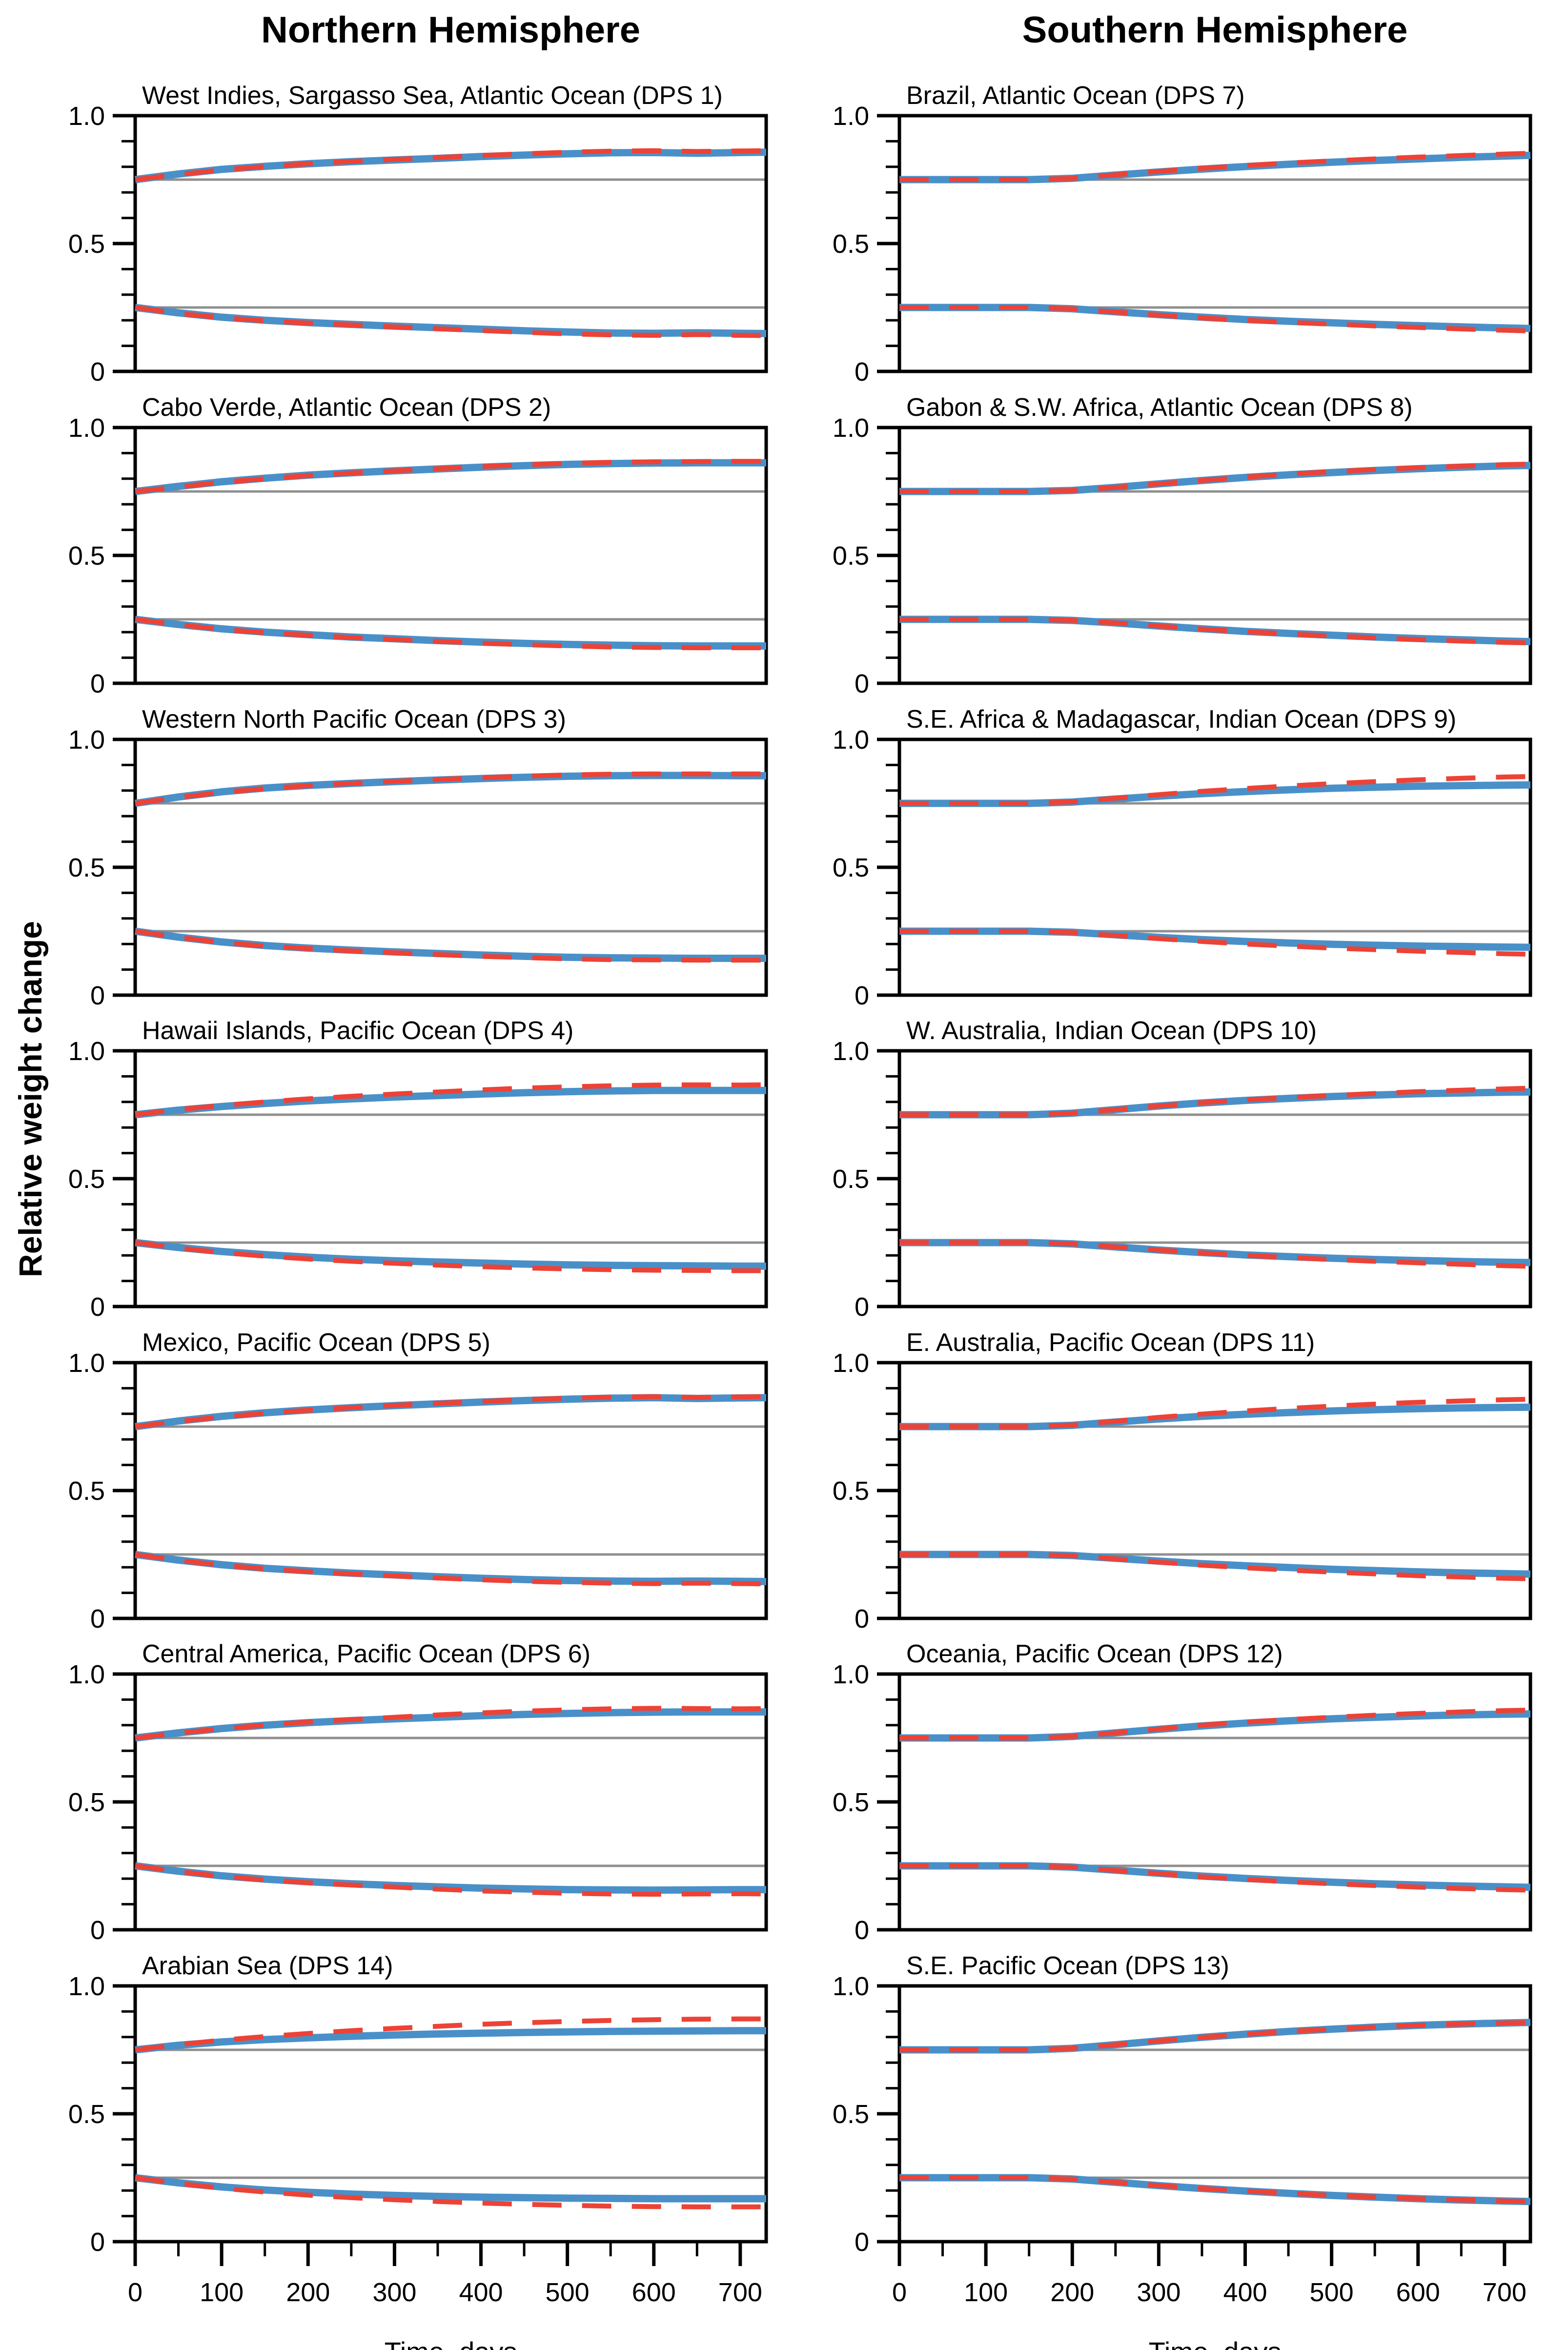 The width and height of the screenshot is (1568, 2350). I want to click on x-tick-label: 200, so click(1072, 2292).